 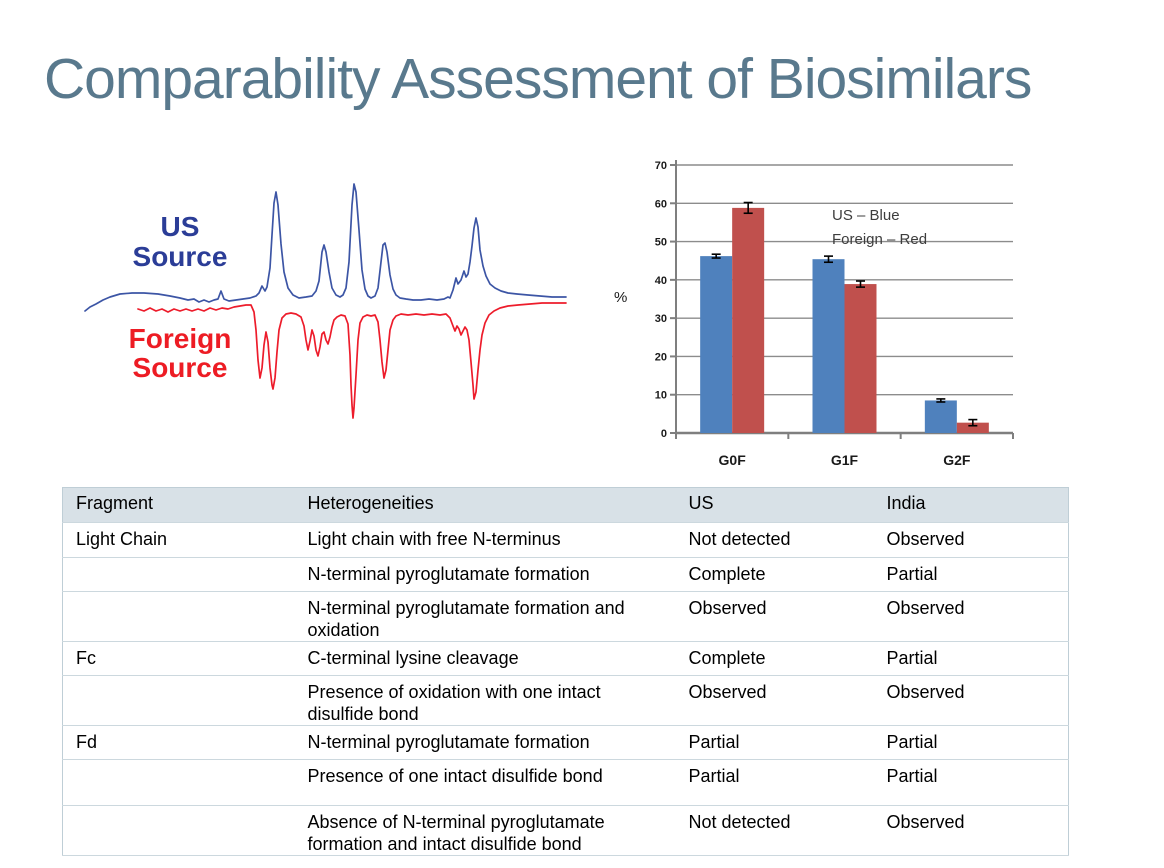 I want to click on page-title: Comparability Assessment of Biosimilars, so click(x=538, y=79).